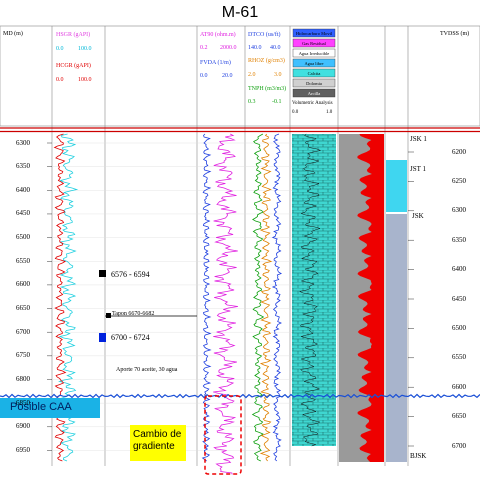 The image size is (480, 480). I want to click on volumetric-name: Volumetric Analysis, so click(312, 103).